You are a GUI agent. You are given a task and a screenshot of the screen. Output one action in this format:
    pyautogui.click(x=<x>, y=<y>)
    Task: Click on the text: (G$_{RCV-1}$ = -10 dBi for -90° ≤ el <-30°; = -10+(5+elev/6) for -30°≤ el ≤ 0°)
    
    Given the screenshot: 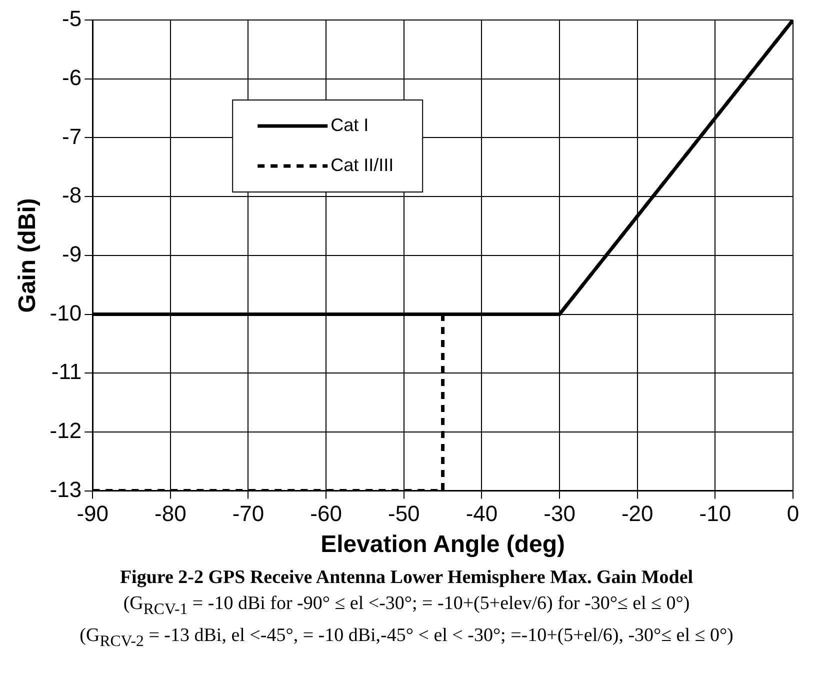 What is the action you would take?
    pyautogui.click(x=406, y=606)
    